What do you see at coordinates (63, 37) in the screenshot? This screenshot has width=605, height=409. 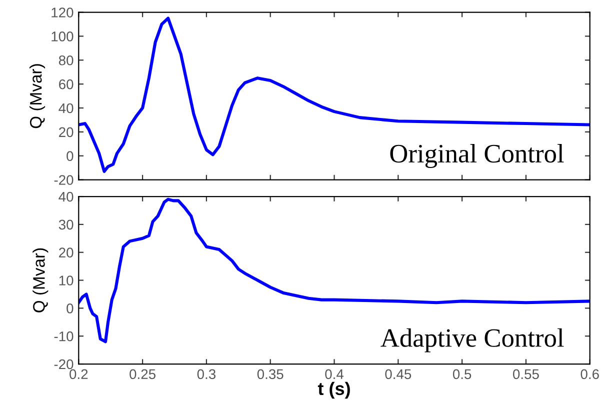 I see `y-tick-label: 100` at bounding box center [63, 37].